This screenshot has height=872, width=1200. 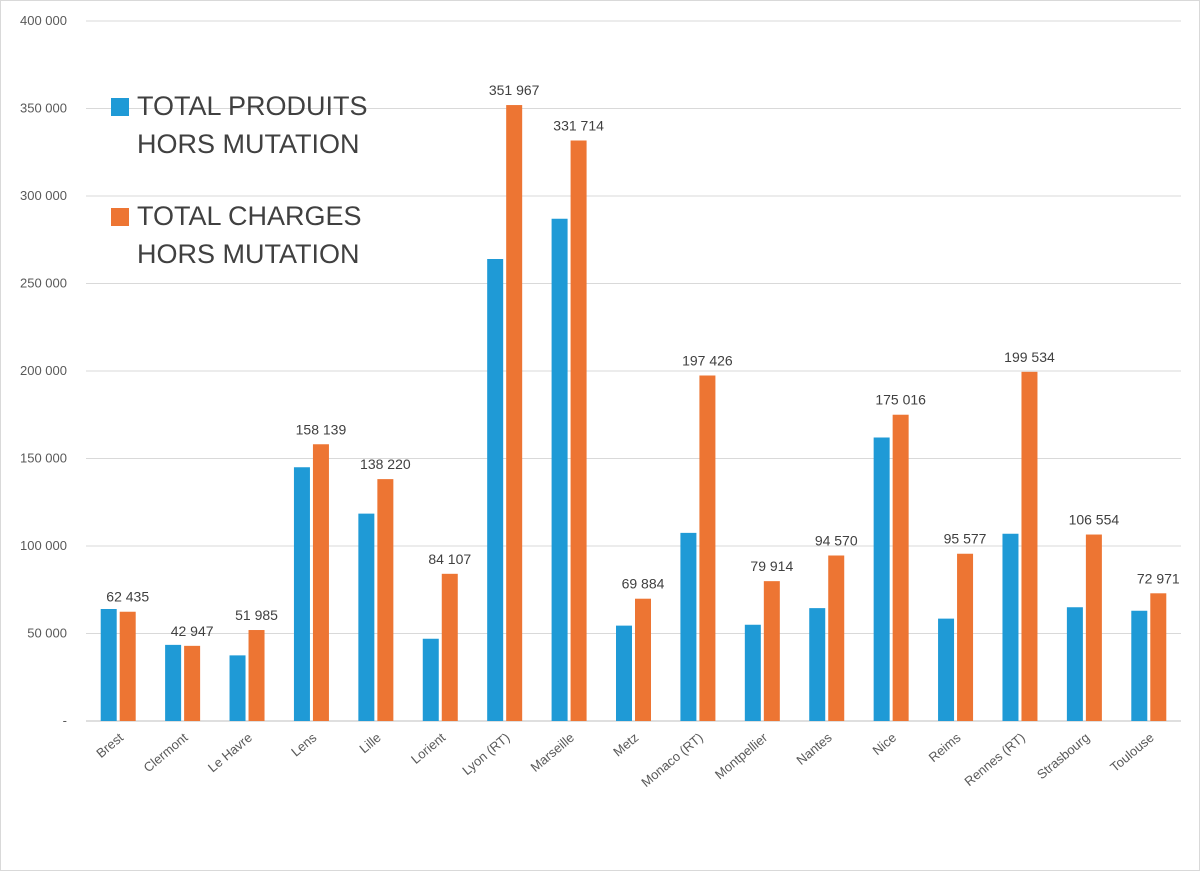 I want to click on data-label-charges: 351 967, so click(x=514, y=90).